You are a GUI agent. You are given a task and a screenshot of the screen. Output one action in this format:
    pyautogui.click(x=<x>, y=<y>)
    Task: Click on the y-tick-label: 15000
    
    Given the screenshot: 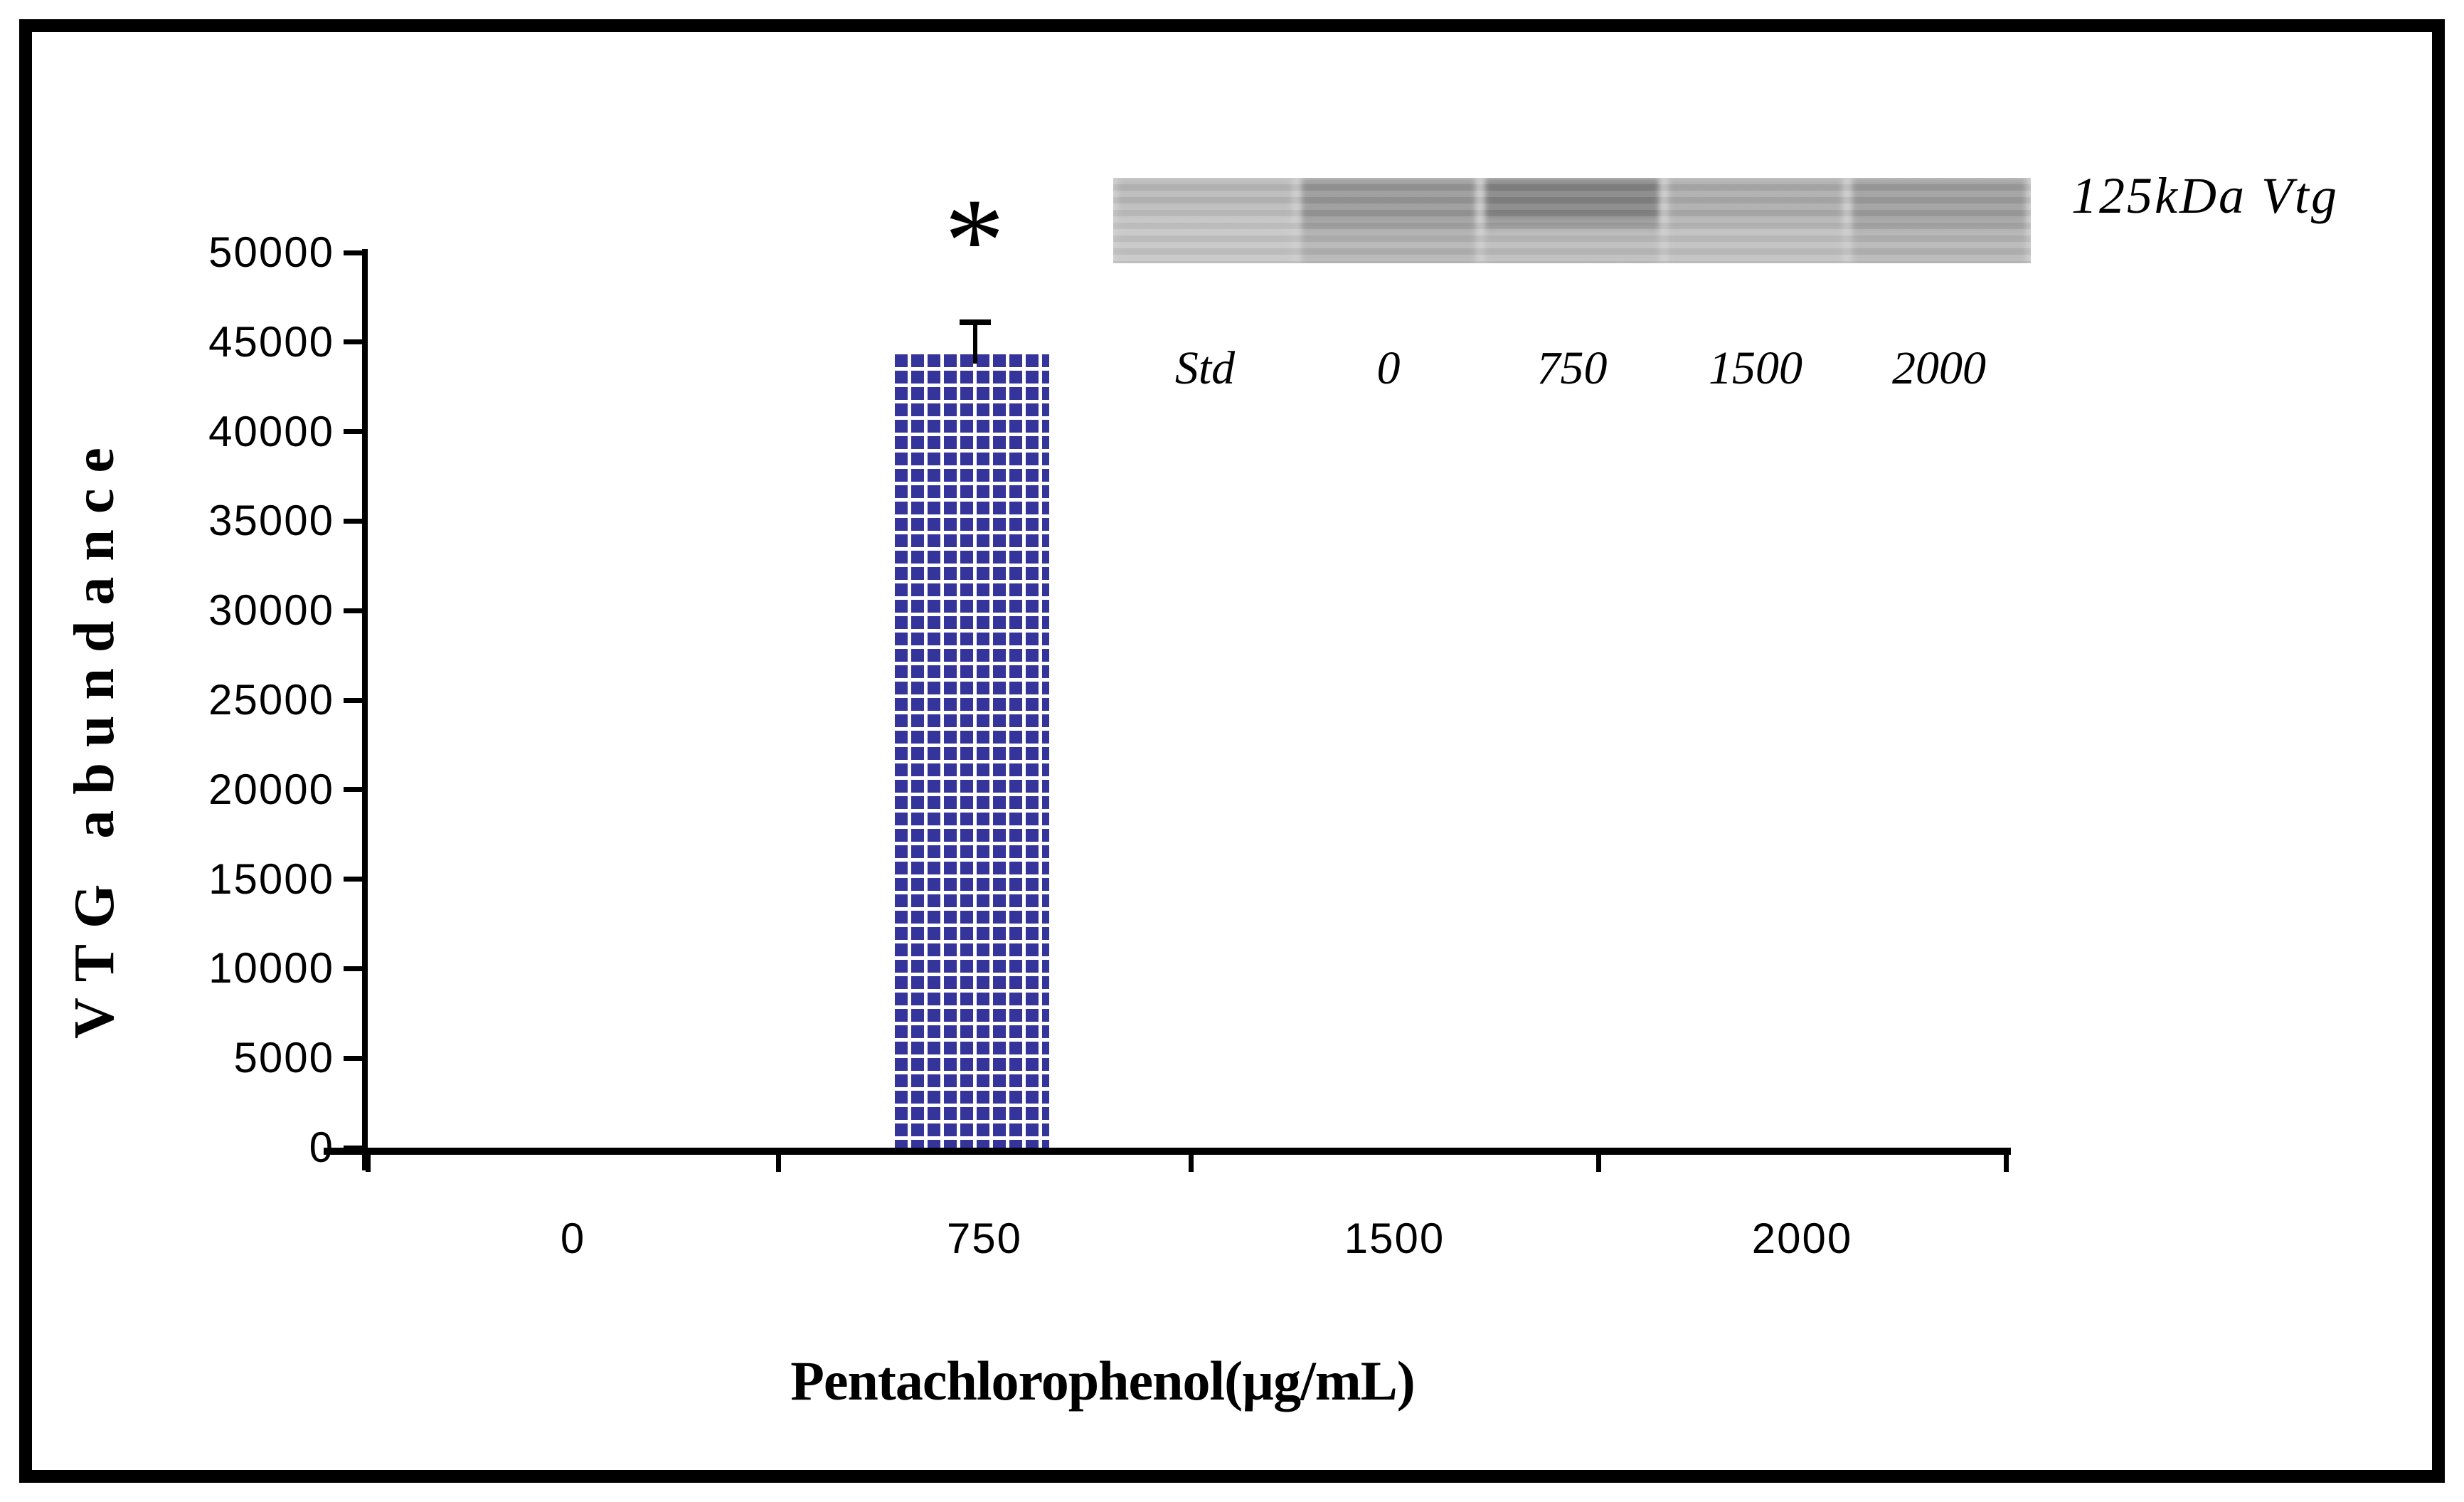 What is the action you would take?
    pyautogui.click(x=271, y=879)
    